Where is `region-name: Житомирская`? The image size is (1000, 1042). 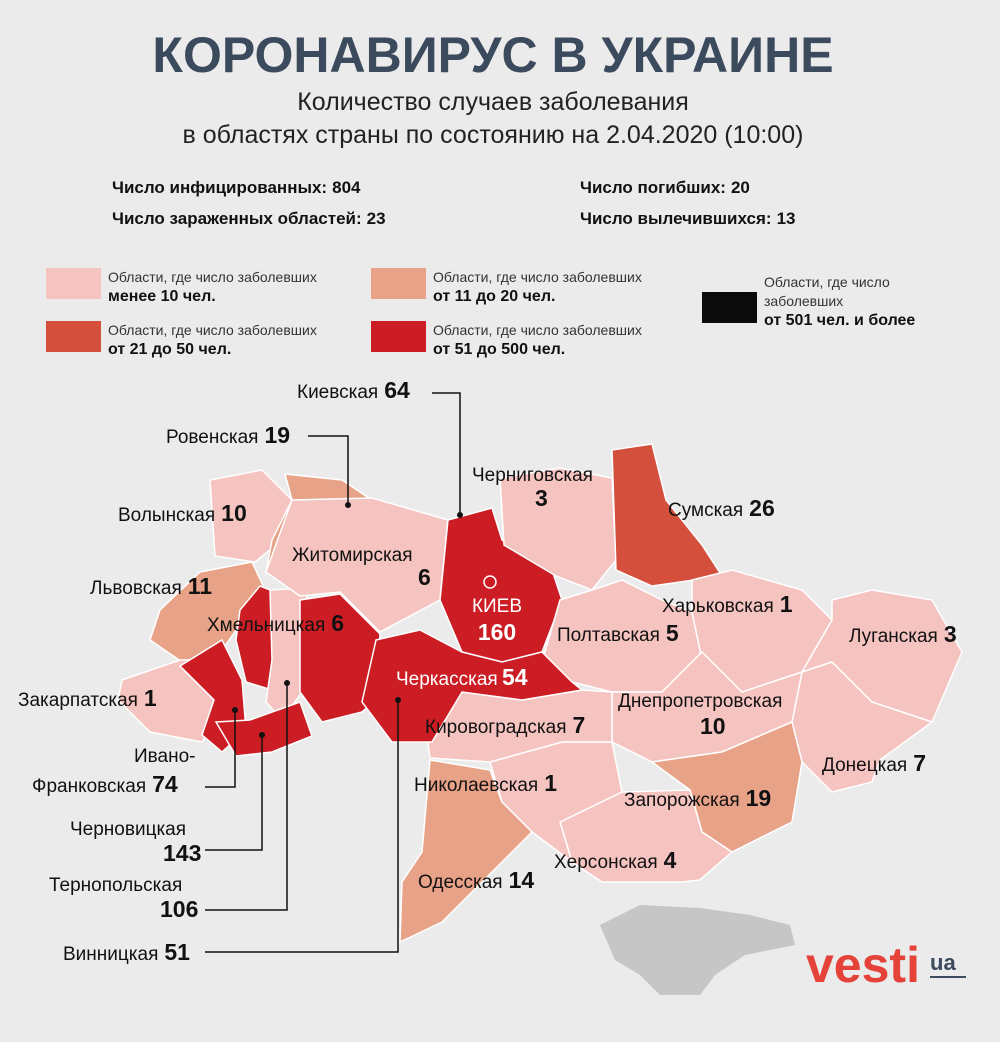
region-name: Житомирская is located at coordinates (352, 555).